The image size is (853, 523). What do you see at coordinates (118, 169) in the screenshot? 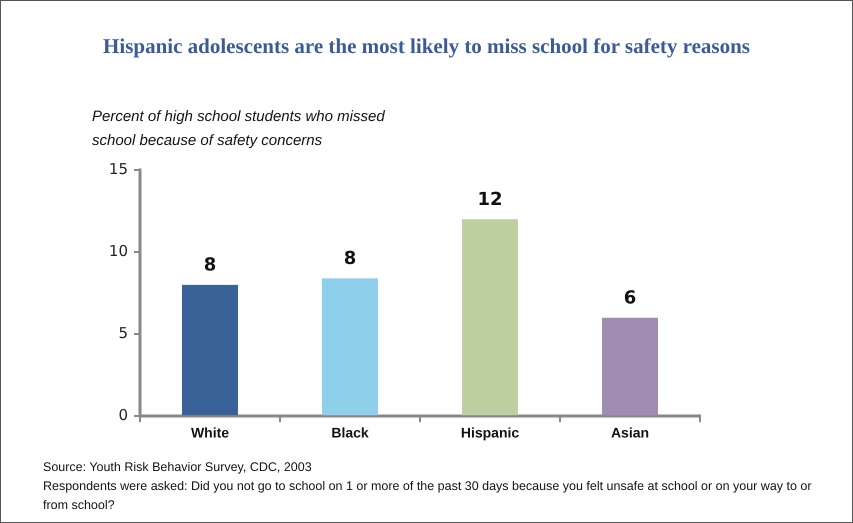
I see `y-tick-label: 15` at bounding box center [118, 169].